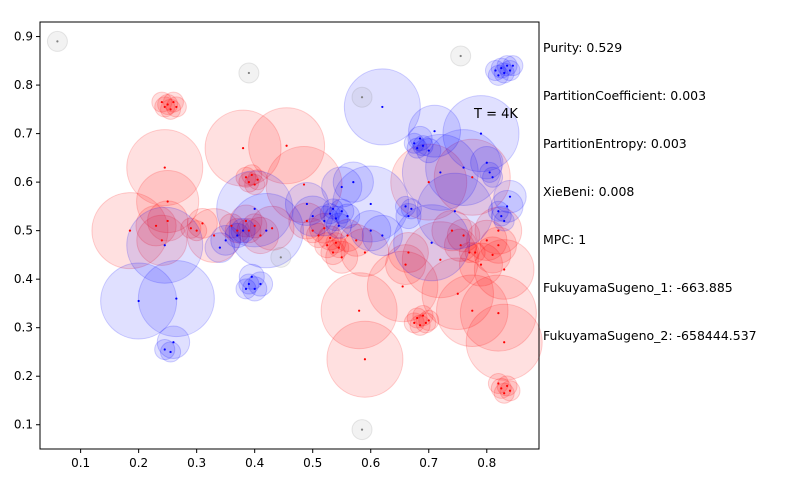  What do you see at coordinates (283, 459) in the screenshot?
I see `x-axis: 0.1 0.2 0.3 0.4 0.5 0.6 0.7 0.8` at bounding box center [283, 459].